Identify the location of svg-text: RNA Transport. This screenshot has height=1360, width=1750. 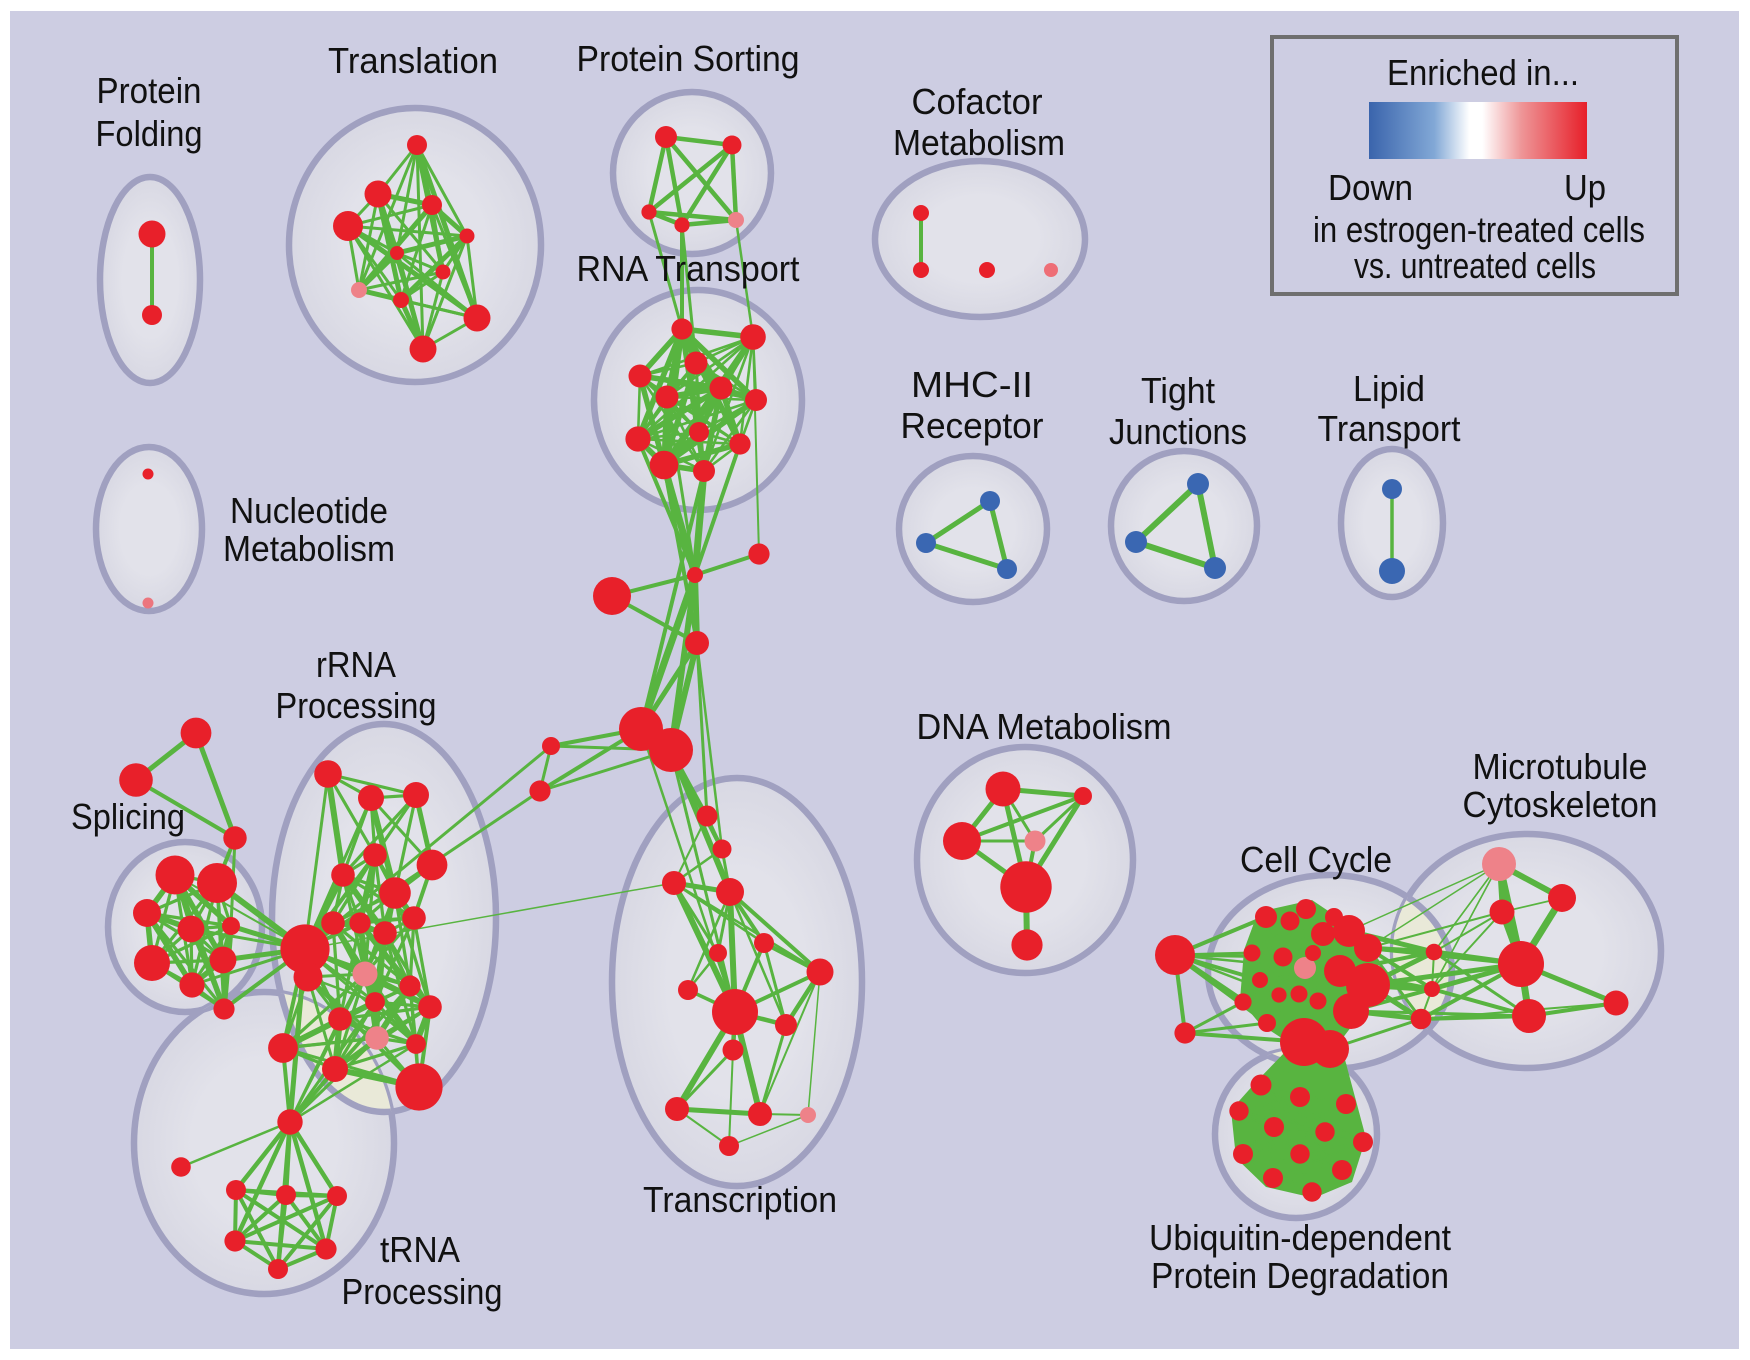
(688, 268).